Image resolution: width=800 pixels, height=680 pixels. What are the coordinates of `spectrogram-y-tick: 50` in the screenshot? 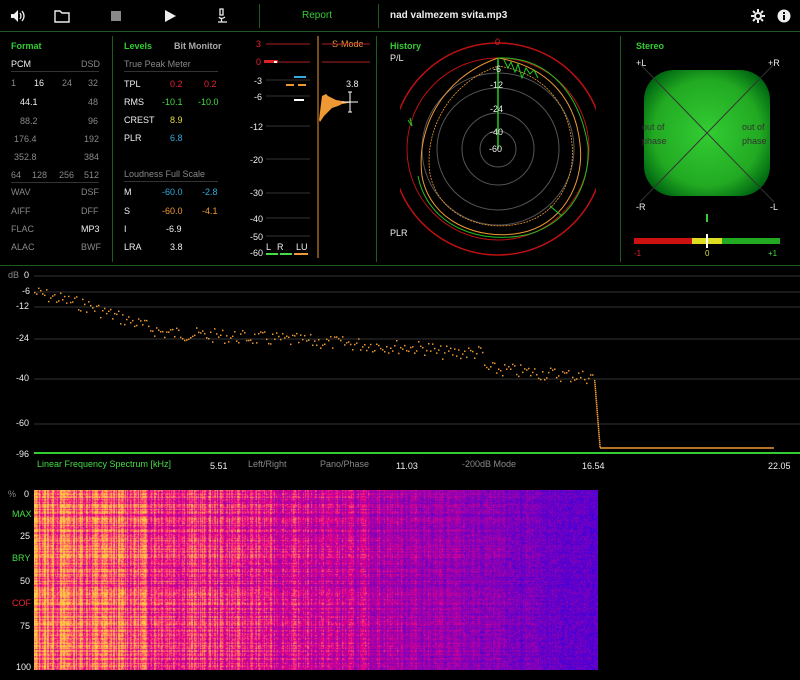 It's located at (25, 581).